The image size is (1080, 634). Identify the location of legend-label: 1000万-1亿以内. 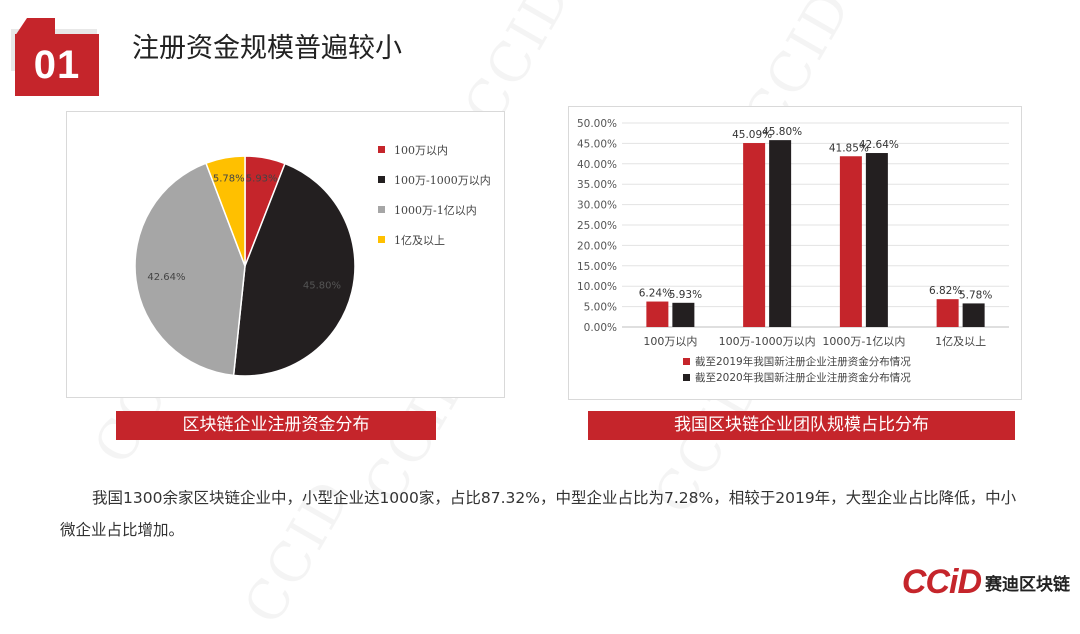
(435, 210).